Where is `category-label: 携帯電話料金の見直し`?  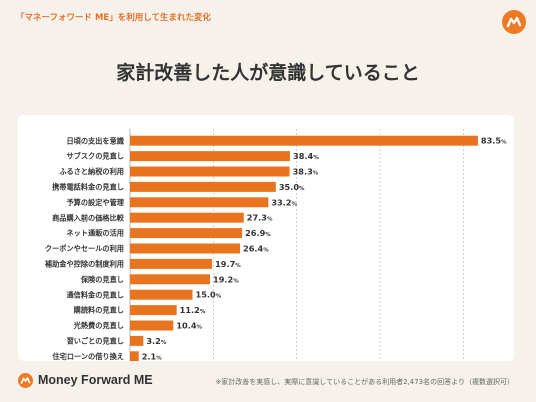
category-label: 携帯電話料金の見直し is located at coordinates (88, 187).